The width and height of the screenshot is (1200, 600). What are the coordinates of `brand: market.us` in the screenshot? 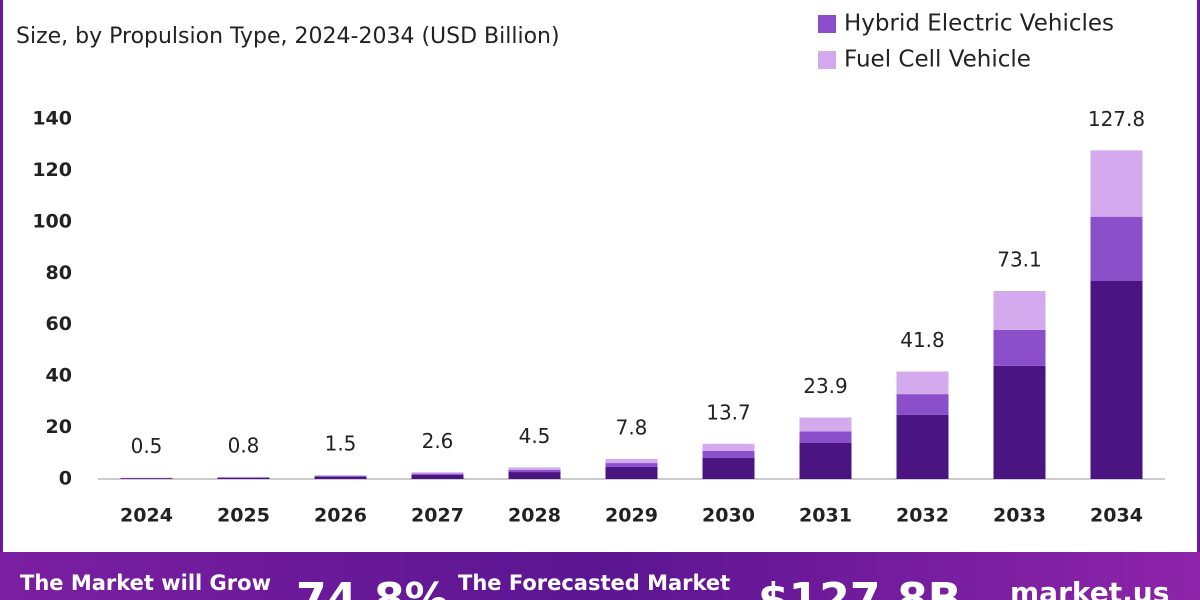 It's located at (1089, 588).